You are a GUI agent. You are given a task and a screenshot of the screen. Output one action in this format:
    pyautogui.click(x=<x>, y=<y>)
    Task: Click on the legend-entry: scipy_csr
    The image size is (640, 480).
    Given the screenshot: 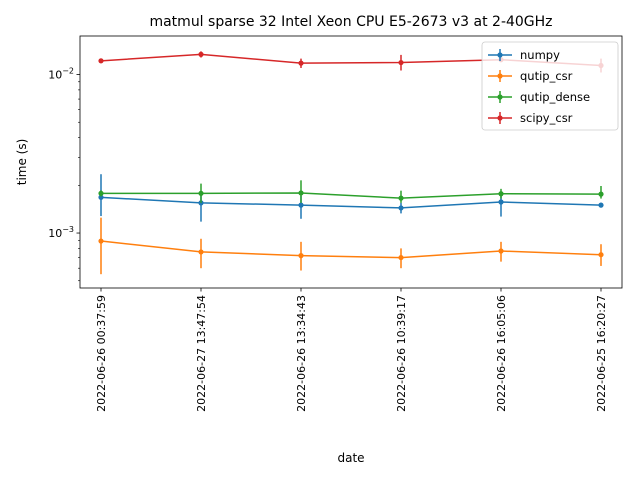 What is the action you would take?
    pyautogui.click(x=530, y=118)
    